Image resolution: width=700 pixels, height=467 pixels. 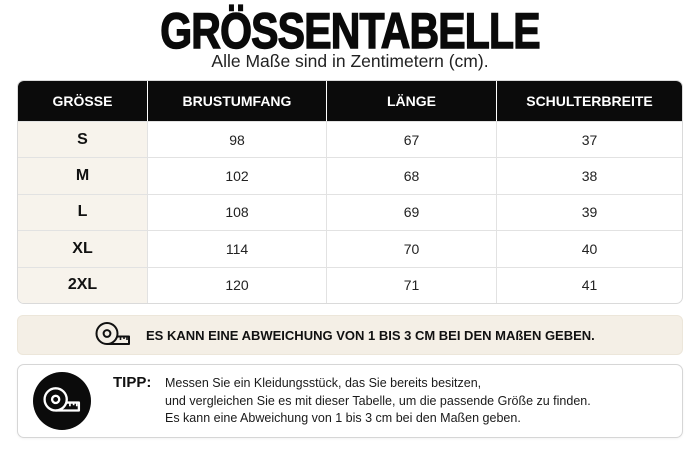 I want to click on schulterbreite-value: 39, so click(x=589, y=212).